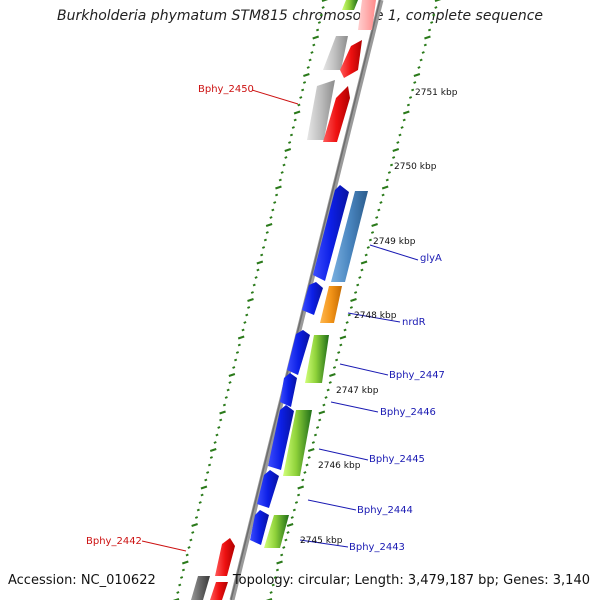  Describe the element at coordinates (417, 375) in the screenshot. I see `gene-label-bphy-2447: Bphy_2447` at that location.